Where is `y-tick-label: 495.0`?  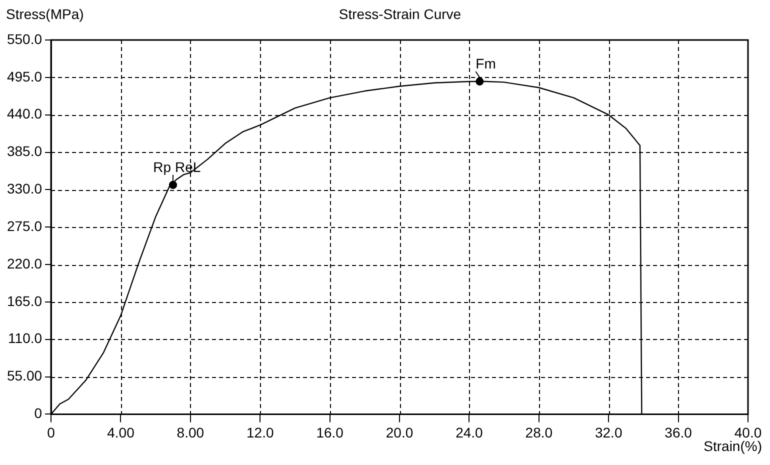
y-tick-label: 495.0 is located at coordinates (24, 76).